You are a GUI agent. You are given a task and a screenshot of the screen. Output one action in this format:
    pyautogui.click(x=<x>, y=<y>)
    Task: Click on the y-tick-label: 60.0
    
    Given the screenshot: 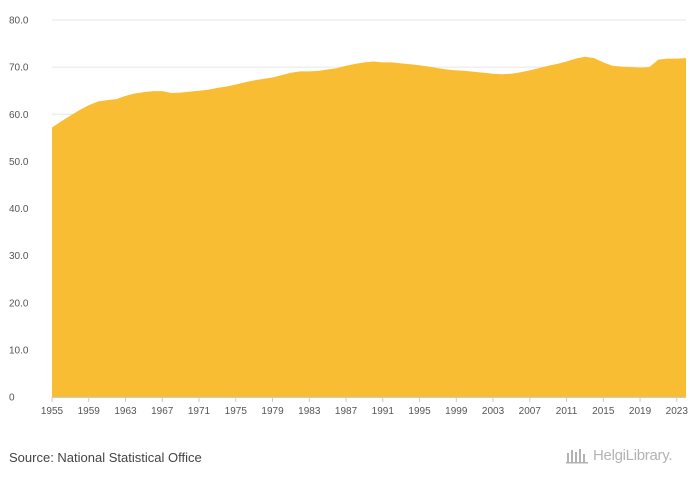 What is the action you would take?
    pyautogui.click(x=19, y=115)
    